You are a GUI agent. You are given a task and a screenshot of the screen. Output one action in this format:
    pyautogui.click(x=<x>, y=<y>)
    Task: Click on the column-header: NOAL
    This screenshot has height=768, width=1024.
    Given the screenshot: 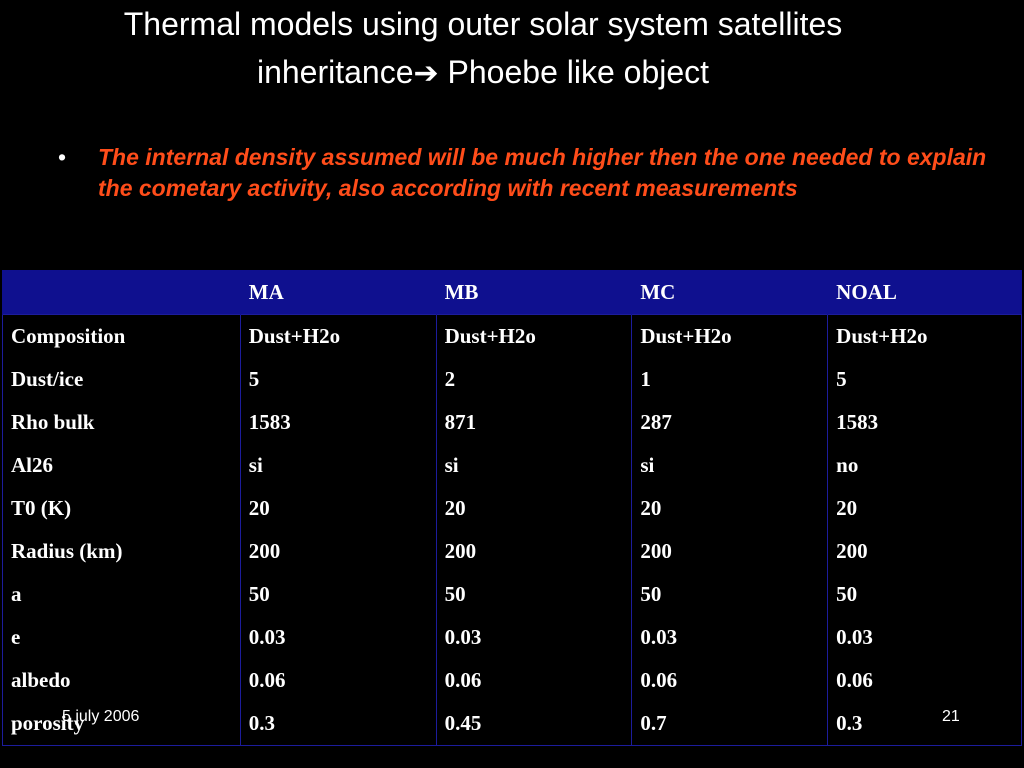 What is the action you would take?
    pyautogui.click(x=924, y=292)
    